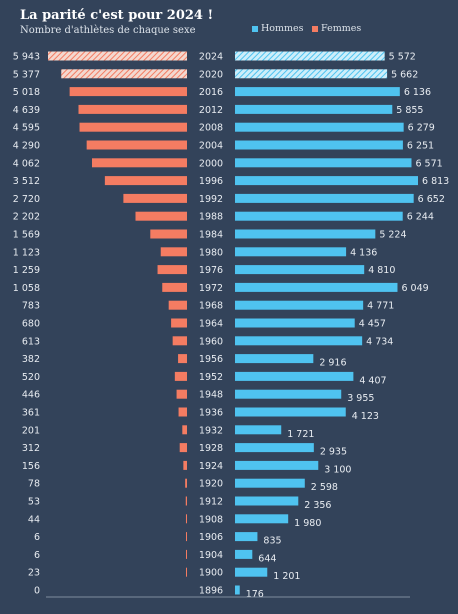 The image size is (458, 614). Describe the element at coordinates (26, 74) in the screenshot. I see `label-femmes-2020: 5 377` at that location.